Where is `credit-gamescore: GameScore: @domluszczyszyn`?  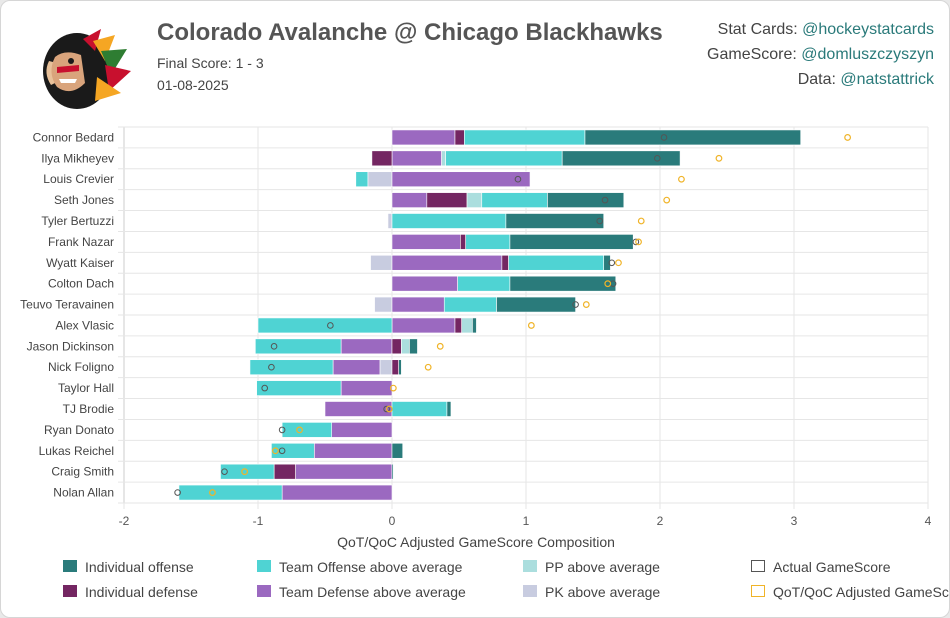
credit-gamescore: GameScore: @domluszczyszyn is located at coordinates (820, 54).